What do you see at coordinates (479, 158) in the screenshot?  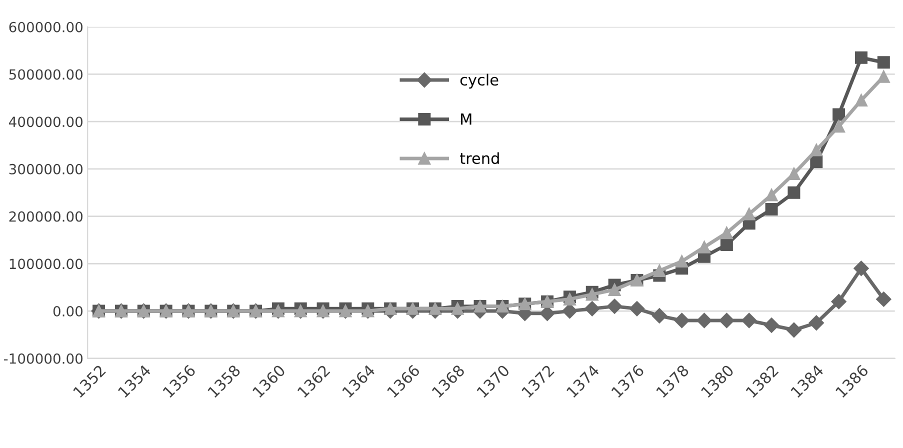 I see `legend-label: trend` at bounding box center [479, 158].